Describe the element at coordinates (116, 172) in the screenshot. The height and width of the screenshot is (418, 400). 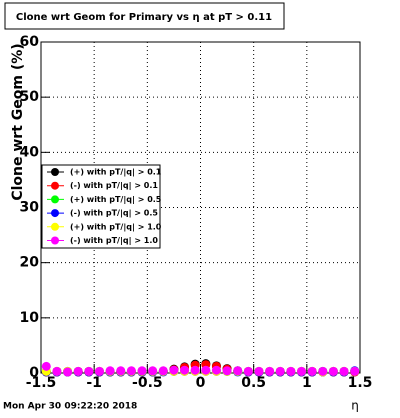
I see `legend-label: (+) with pT/|q| > 0.1` at that location.